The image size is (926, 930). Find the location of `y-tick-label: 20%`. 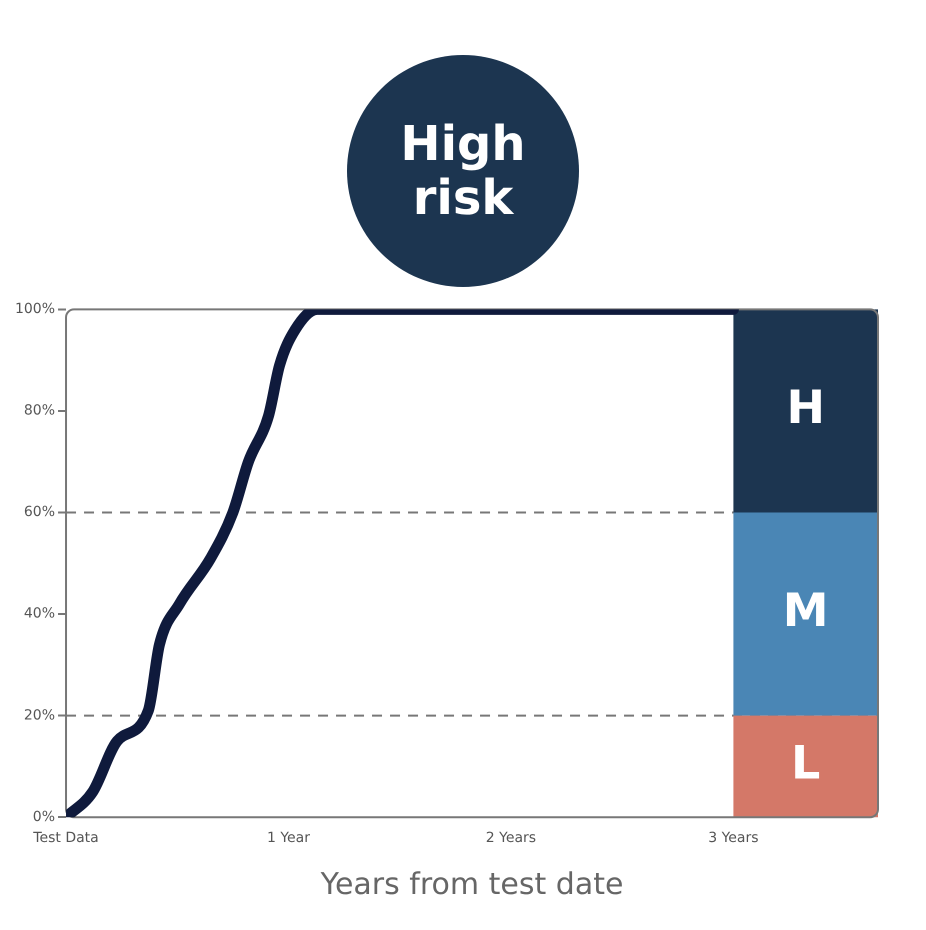

y-tick-label: 20% is located at coordinates (40, 715).